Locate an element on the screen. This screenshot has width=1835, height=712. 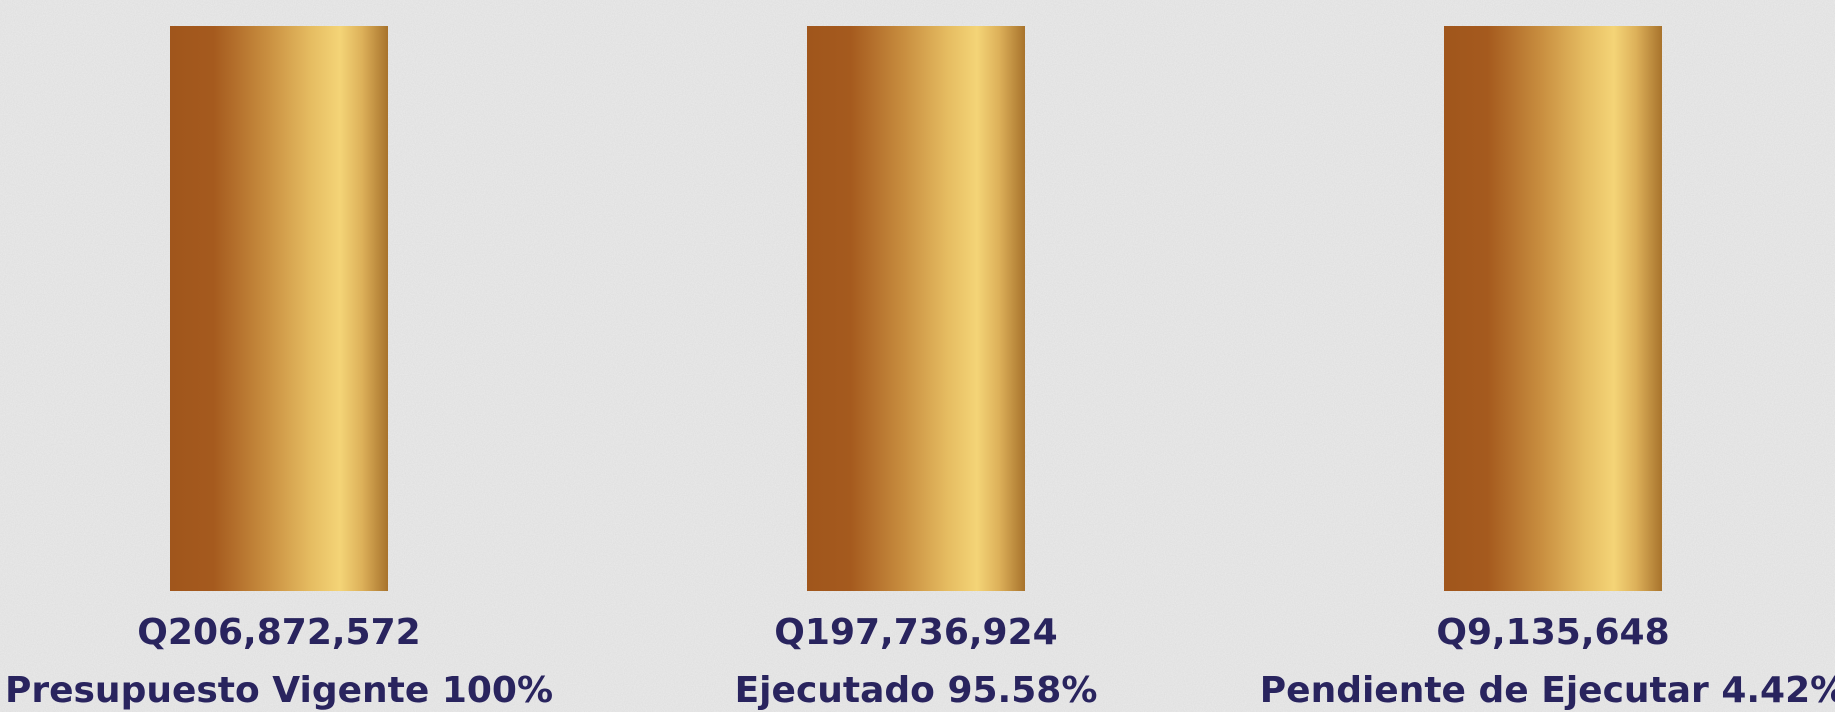
amount: Q9,135,648 is located at coordinates (1553, 632).